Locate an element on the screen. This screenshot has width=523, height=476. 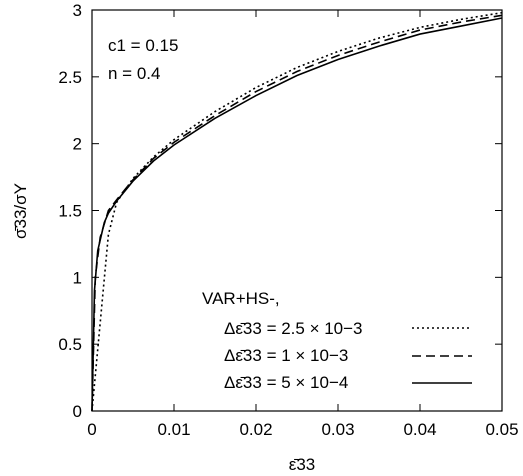
y-tick-label: 0 is located at coordinates (77, 411).